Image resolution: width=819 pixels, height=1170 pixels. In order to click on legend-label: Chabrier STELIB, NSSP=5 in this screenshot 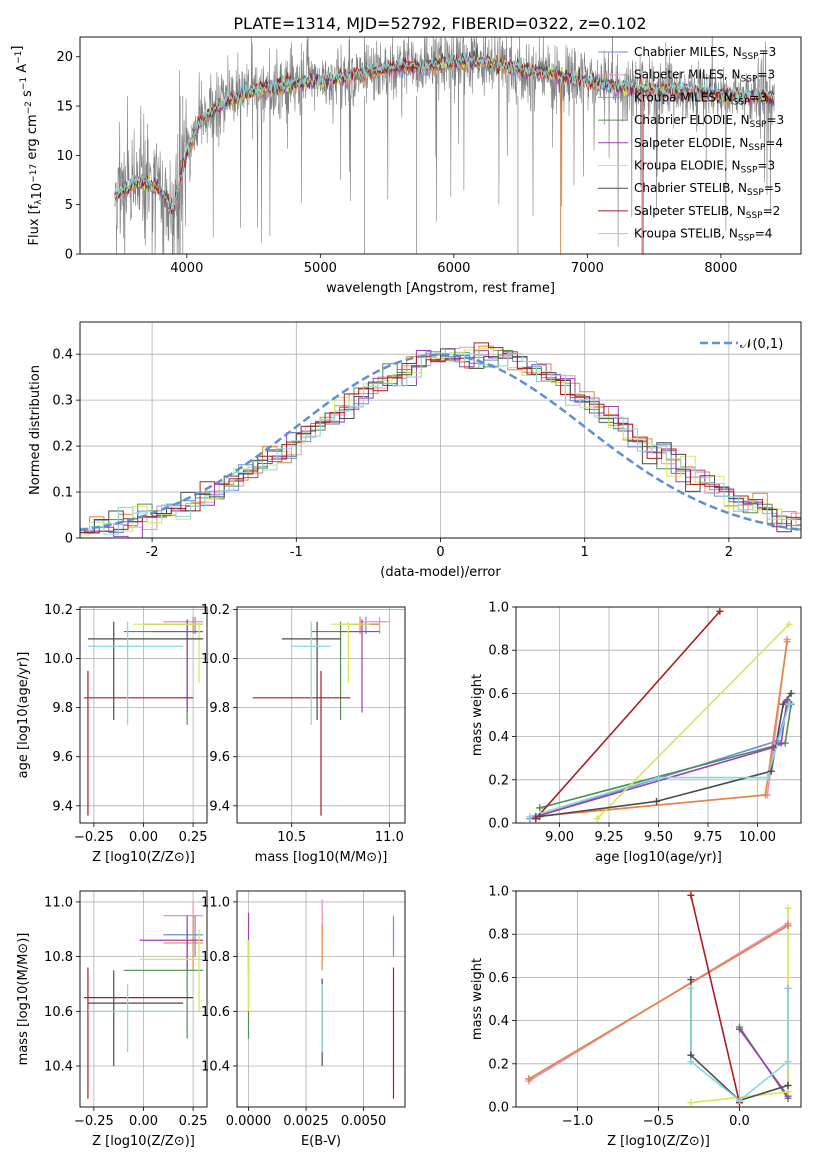, I will do `click(708, 189)`.